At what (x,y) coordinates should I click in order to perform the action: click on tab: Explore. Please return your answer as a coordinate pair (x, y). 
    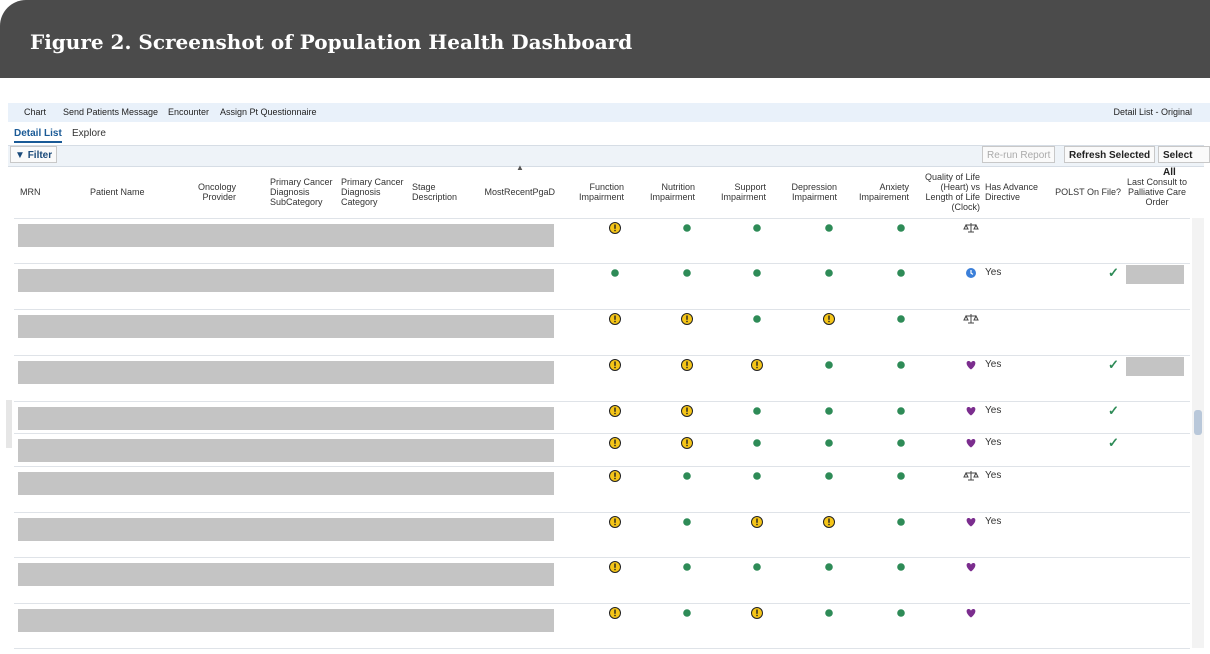
    Looking at the image, I should click on (89, 133).